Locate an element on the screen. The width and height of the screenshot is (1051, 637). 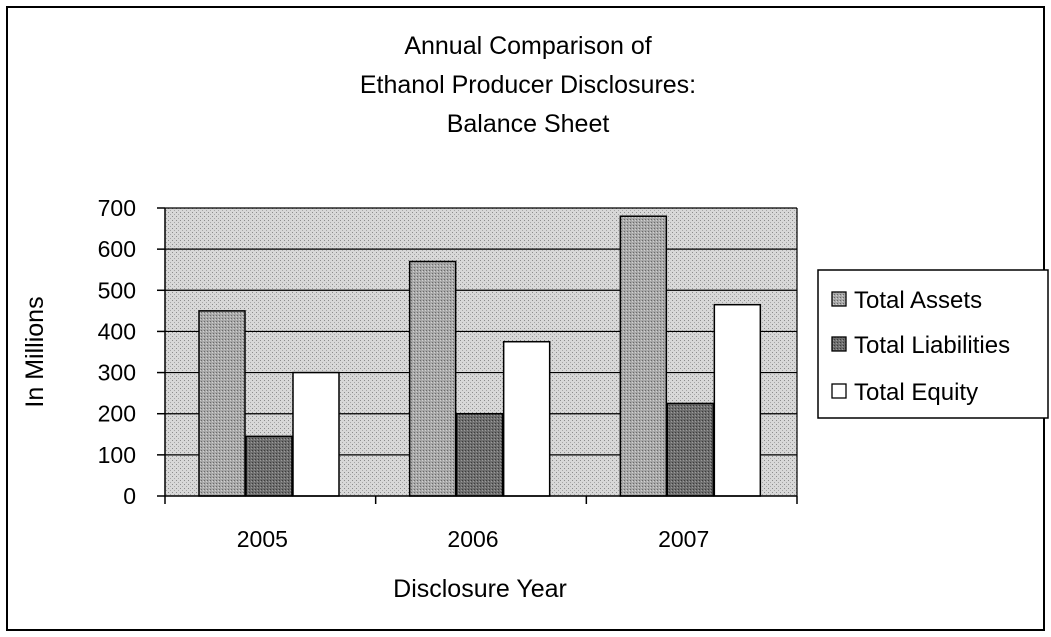
y-tick-label: 400 is located at coordinates (117, 331).